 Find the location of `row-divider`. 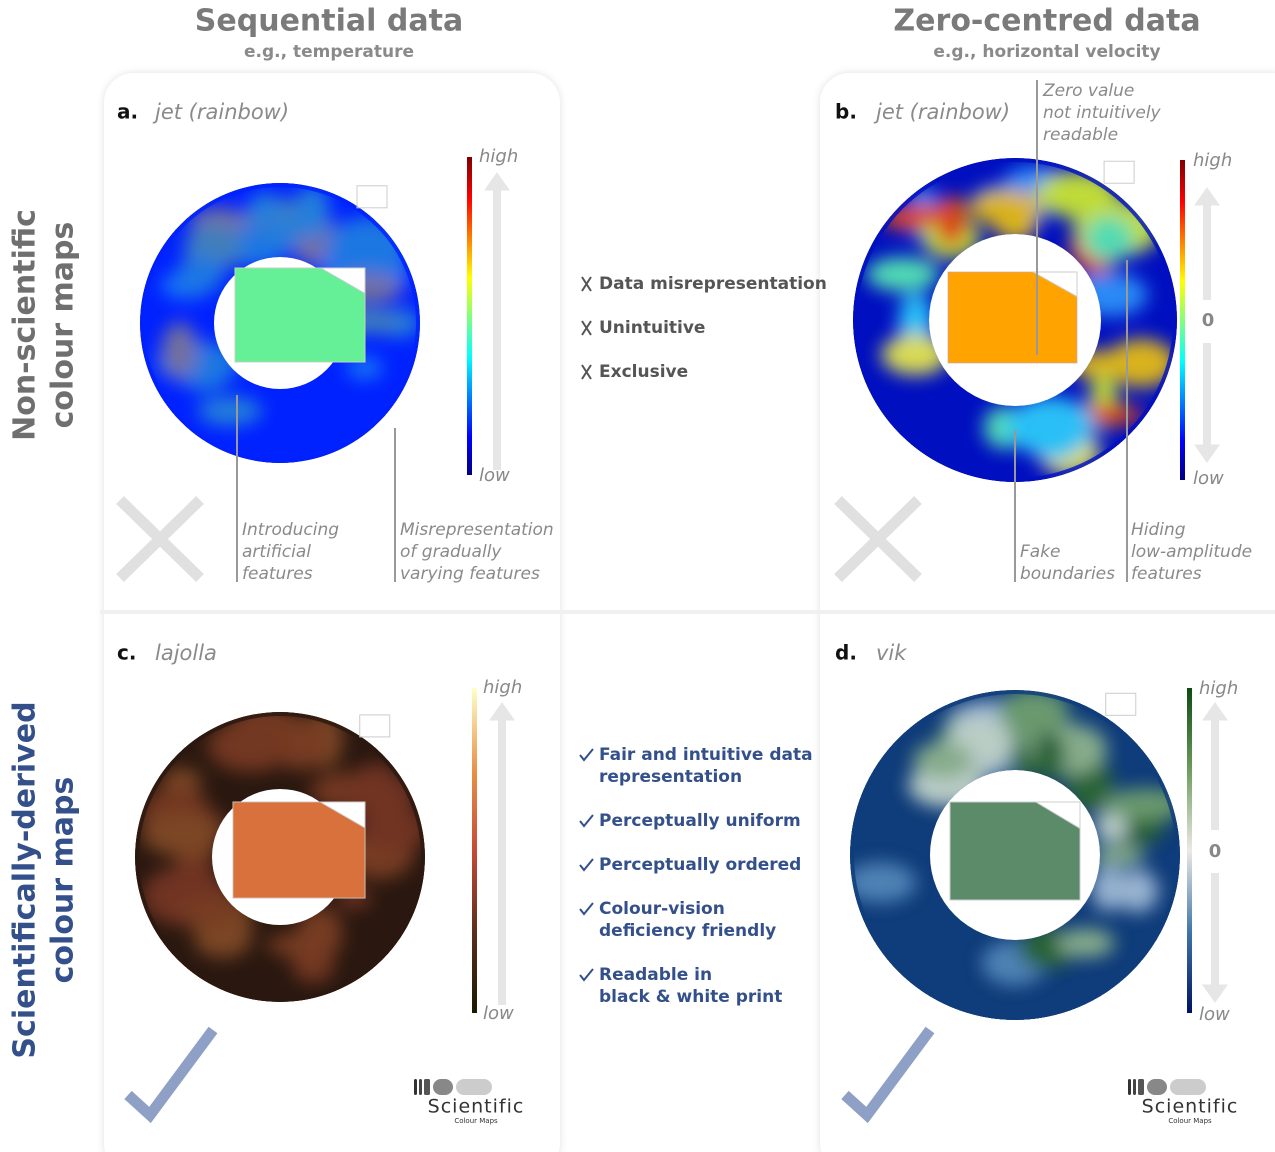

row-divider is located at coordinates (687, 612).